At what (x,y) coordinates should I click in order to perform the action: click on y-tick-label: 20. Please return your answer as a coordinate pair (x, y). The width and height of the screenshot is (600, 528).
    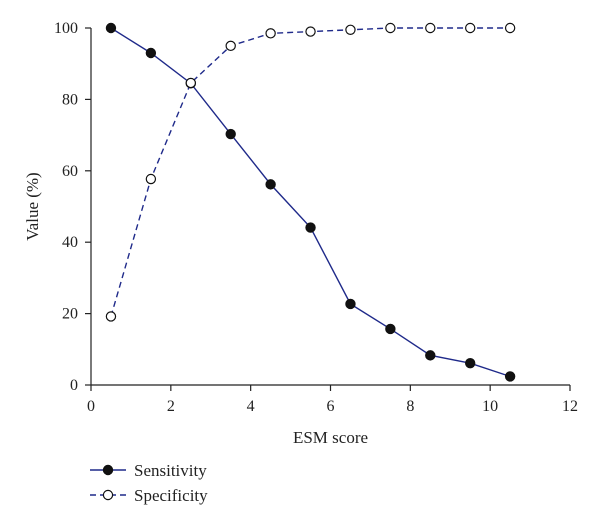
    Looking at the image, I should click on (70, 314).